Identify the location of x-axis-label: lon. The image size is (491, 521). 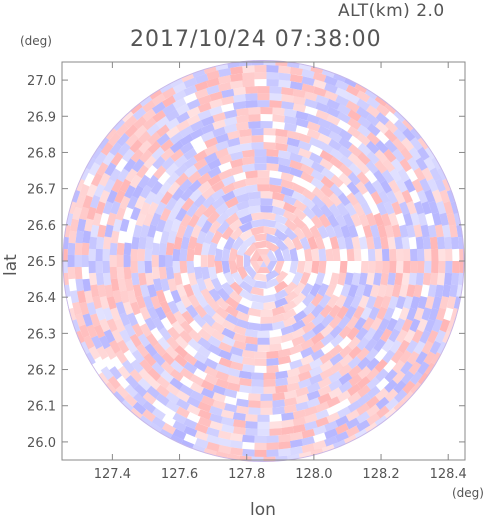
(263, 510).